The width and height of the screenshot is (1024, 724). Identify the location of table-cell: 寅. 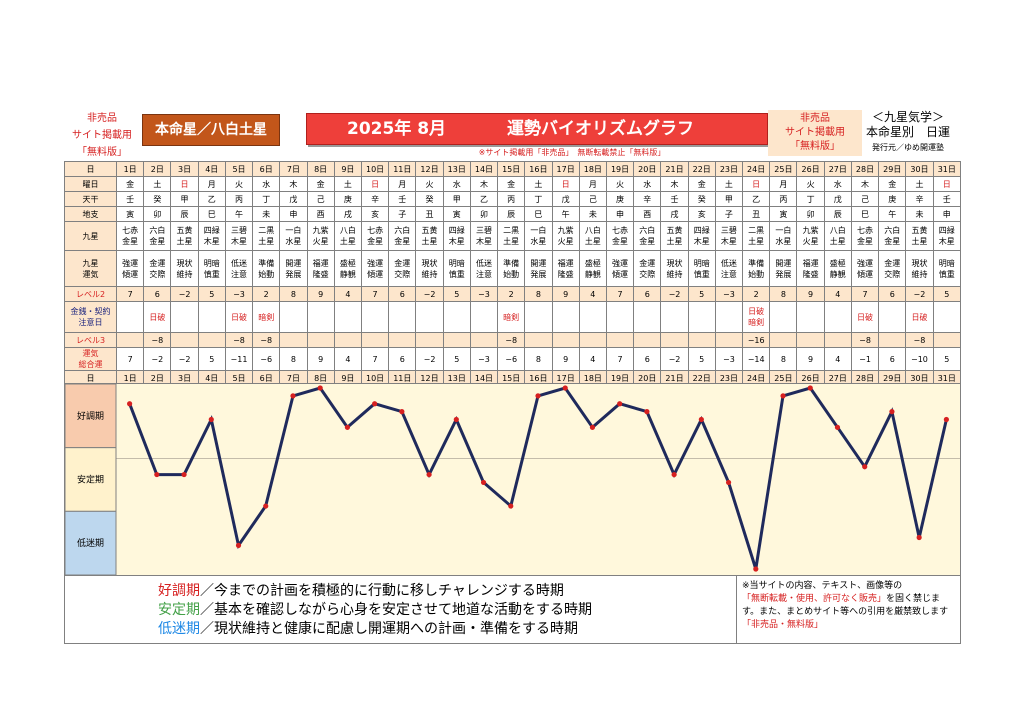
(783, 214).